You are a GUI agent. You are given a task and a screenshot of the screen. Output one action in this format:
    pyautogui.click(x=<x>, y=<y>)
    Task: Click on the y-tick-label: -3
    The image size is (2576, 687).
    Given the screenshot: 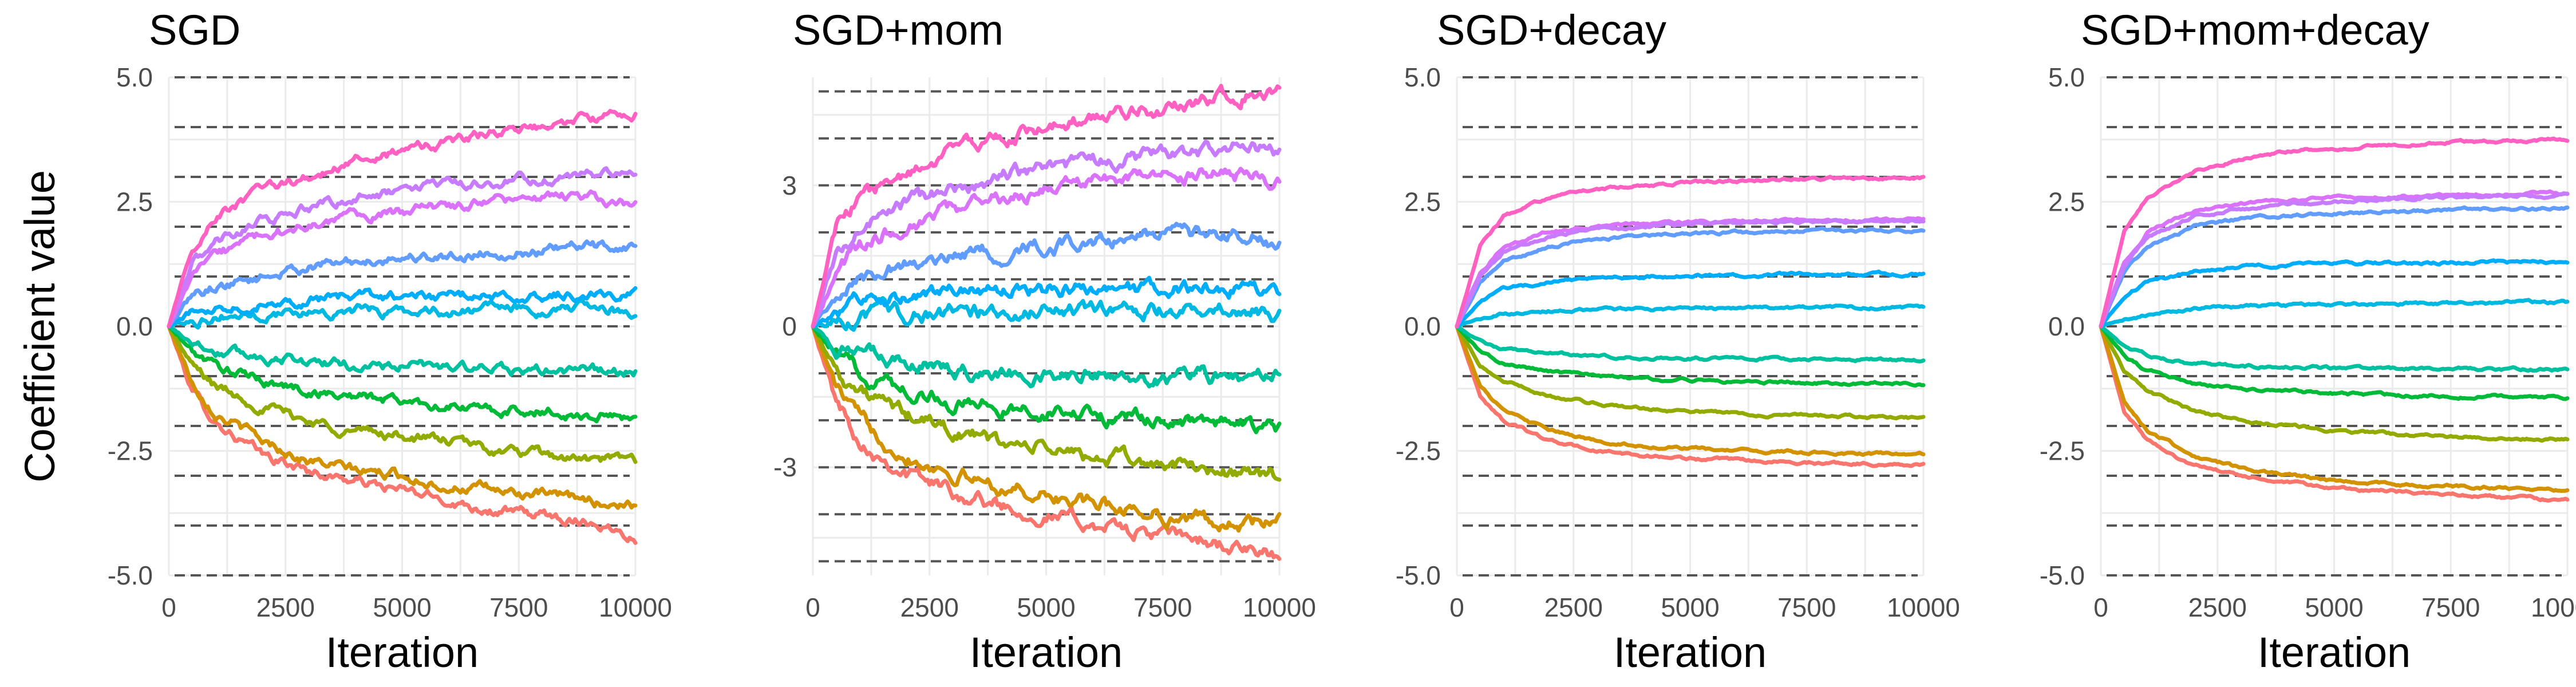 What is the action you would take?
    pyautogui.click(x=785, y=467)
    